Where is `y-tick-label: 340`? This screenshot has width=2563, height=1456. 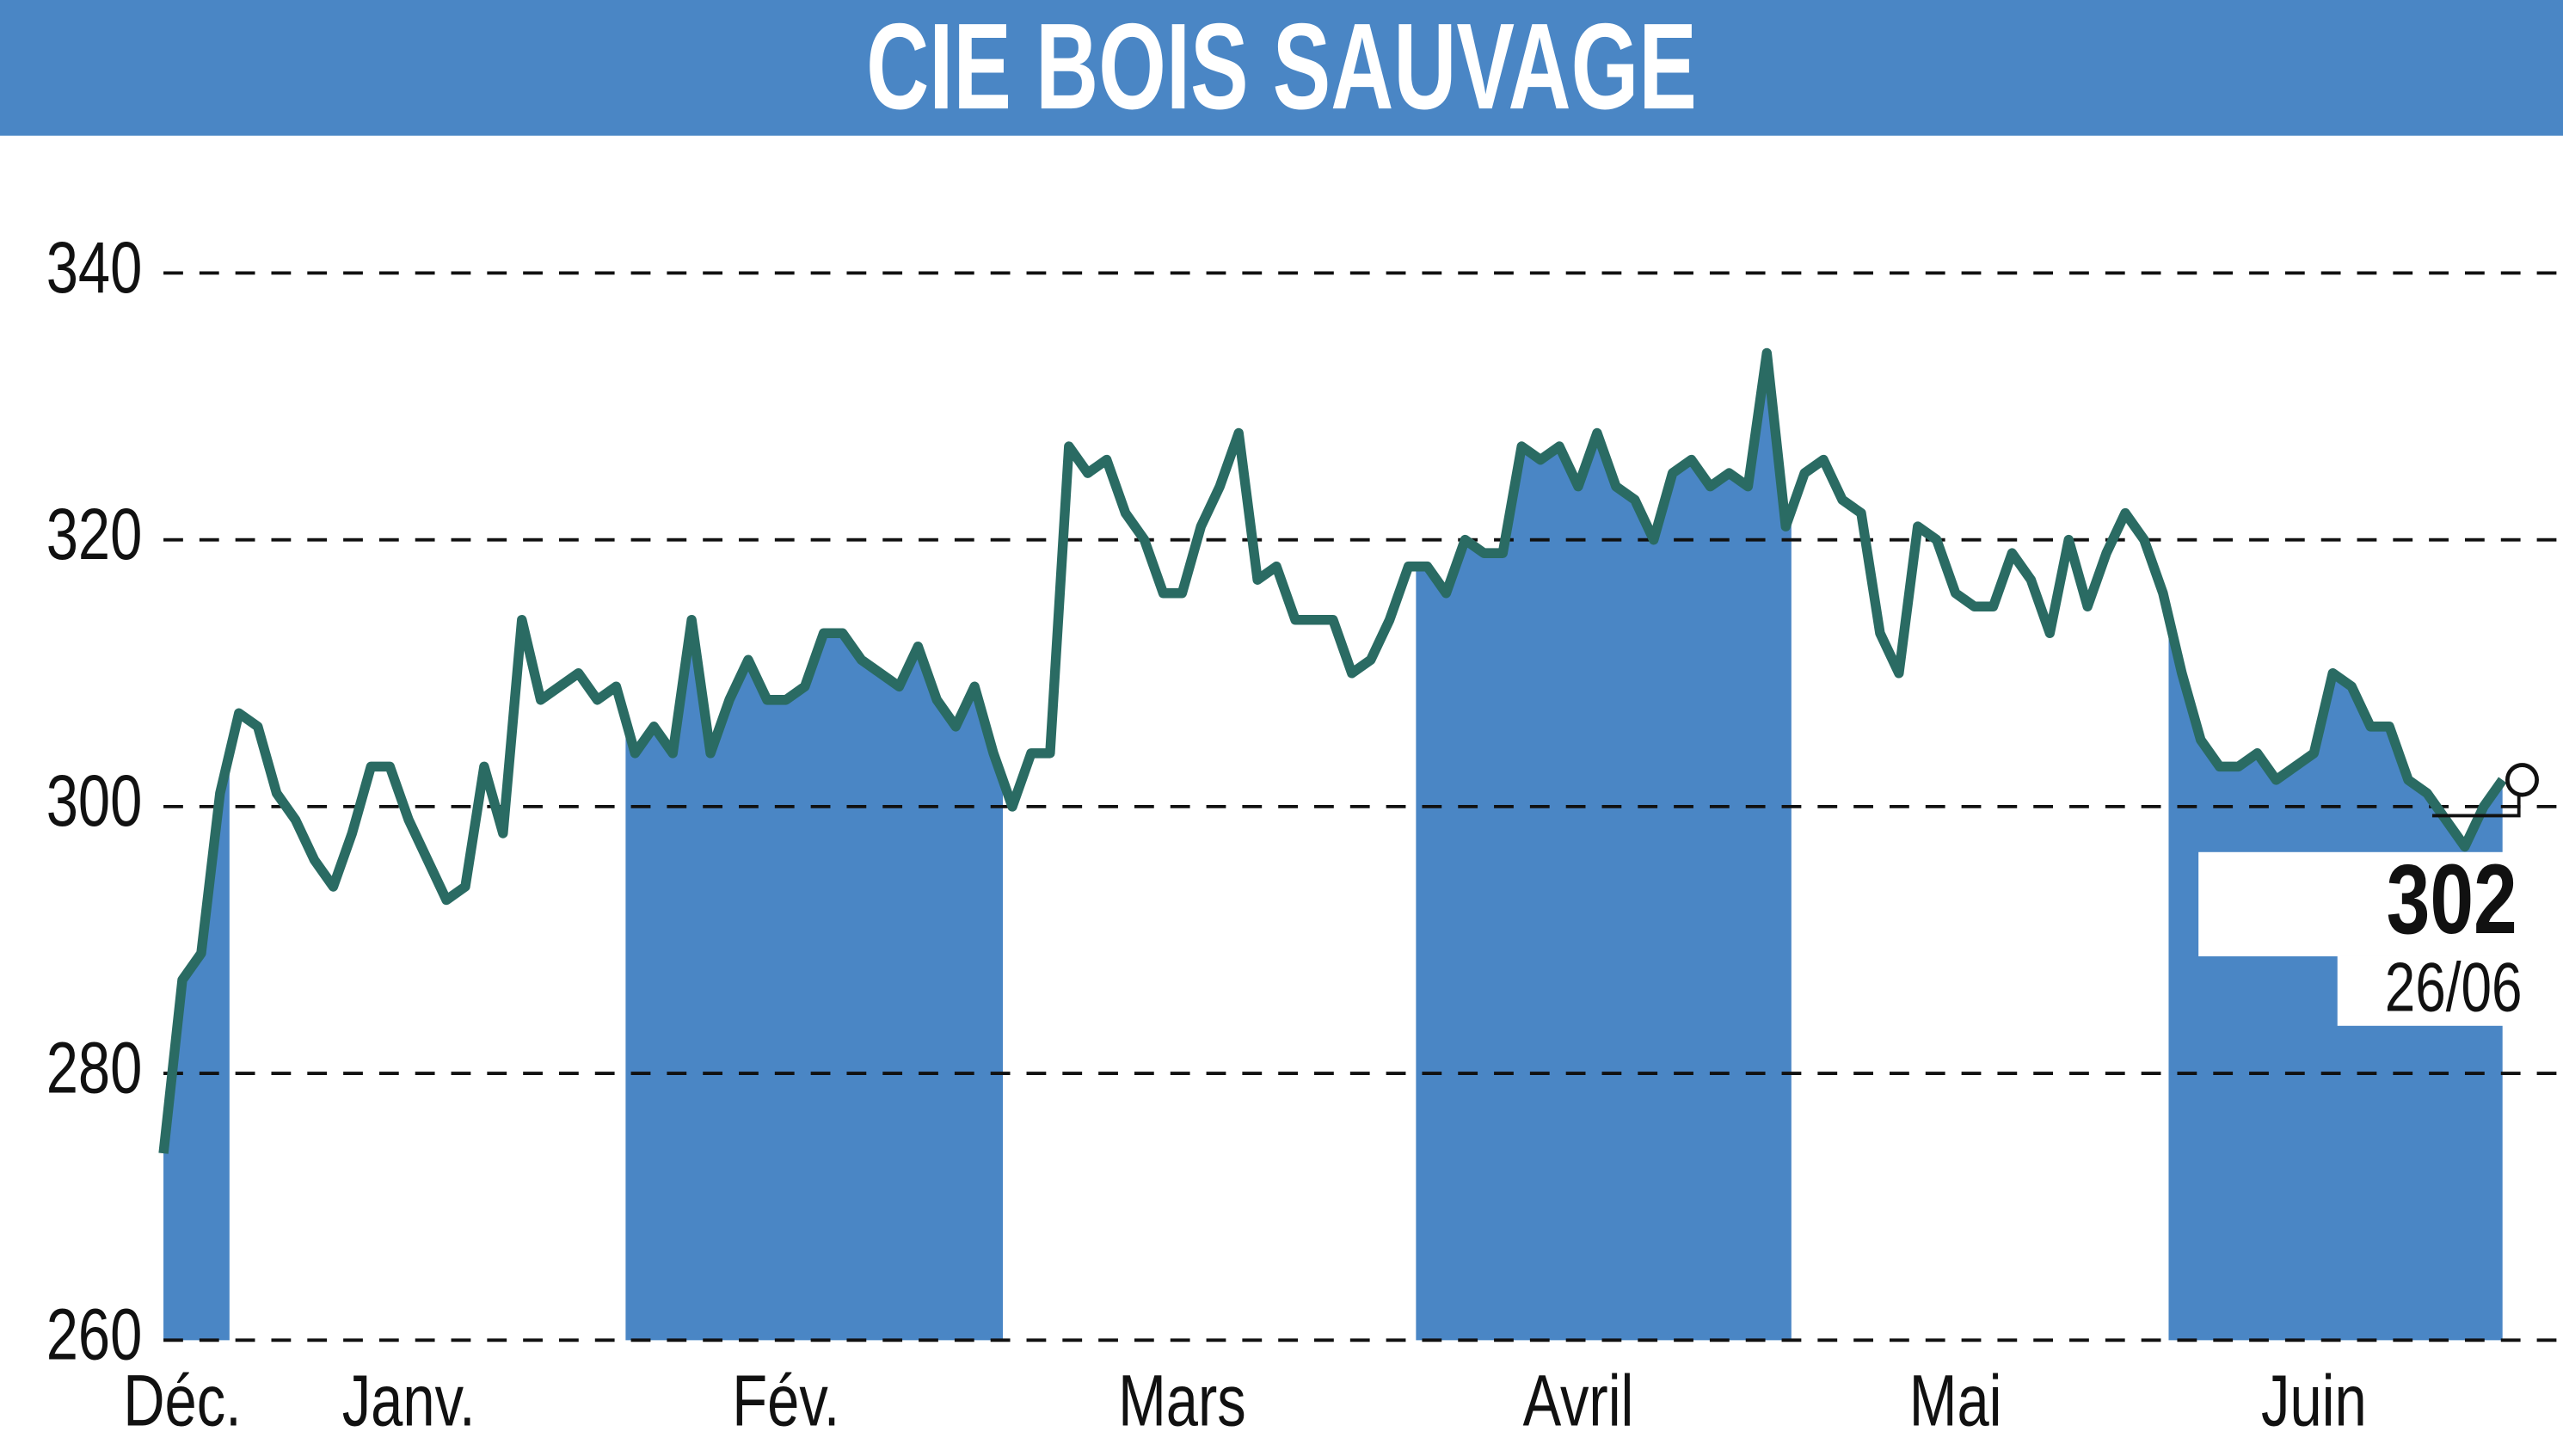
y-tick-label: 340 is located at coordinates (94, 267).